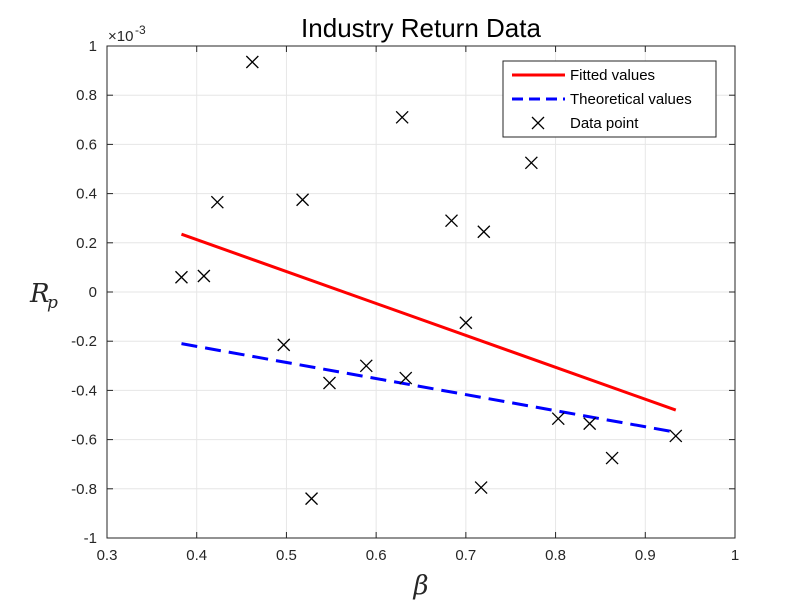 The height and width of the screenshot is (606, 809). I want to click on x-tick-label: 0.7, so click(465, 555).